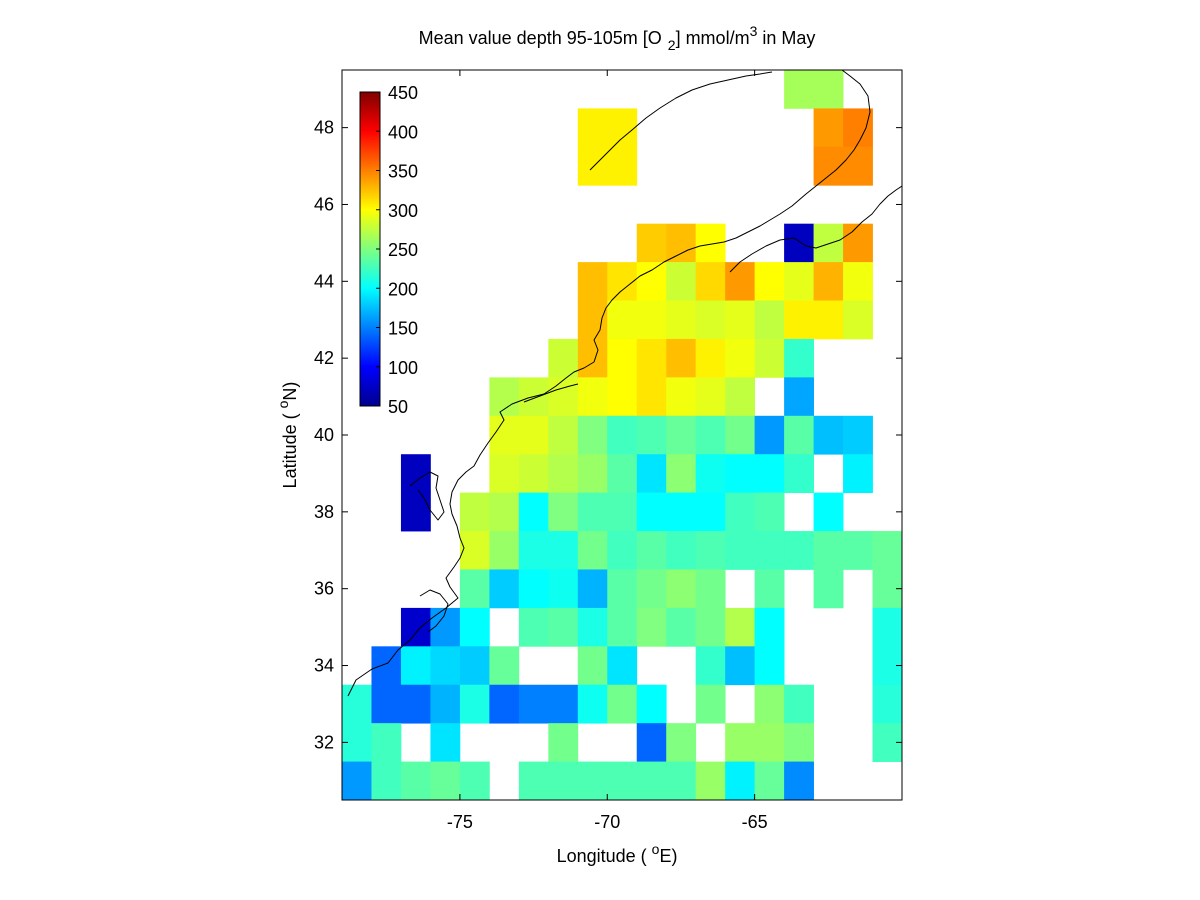 Image resolution: width=1200 pixels, height=900 pixels. I want to click on title-subscript: 2, so click(672, 45).